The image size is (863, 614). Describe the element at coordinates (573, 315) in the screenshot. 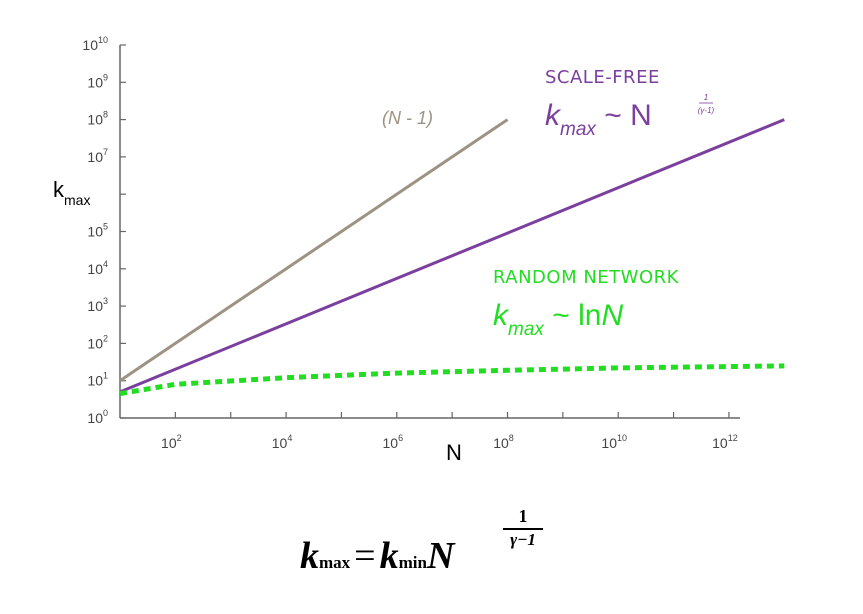

I see `random-formula-tilde: ~ ln` at that location.